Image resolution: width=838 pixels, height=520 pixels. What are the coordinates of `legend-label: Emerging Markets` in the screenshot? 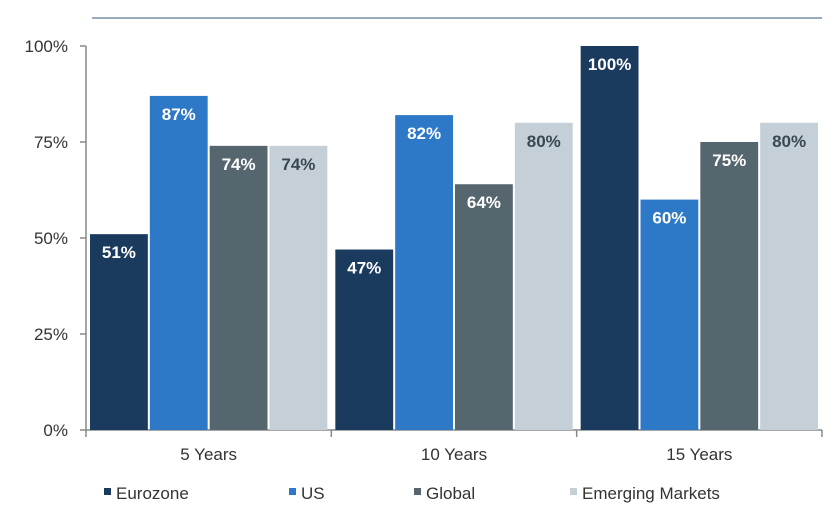 It's located at (651, 493).